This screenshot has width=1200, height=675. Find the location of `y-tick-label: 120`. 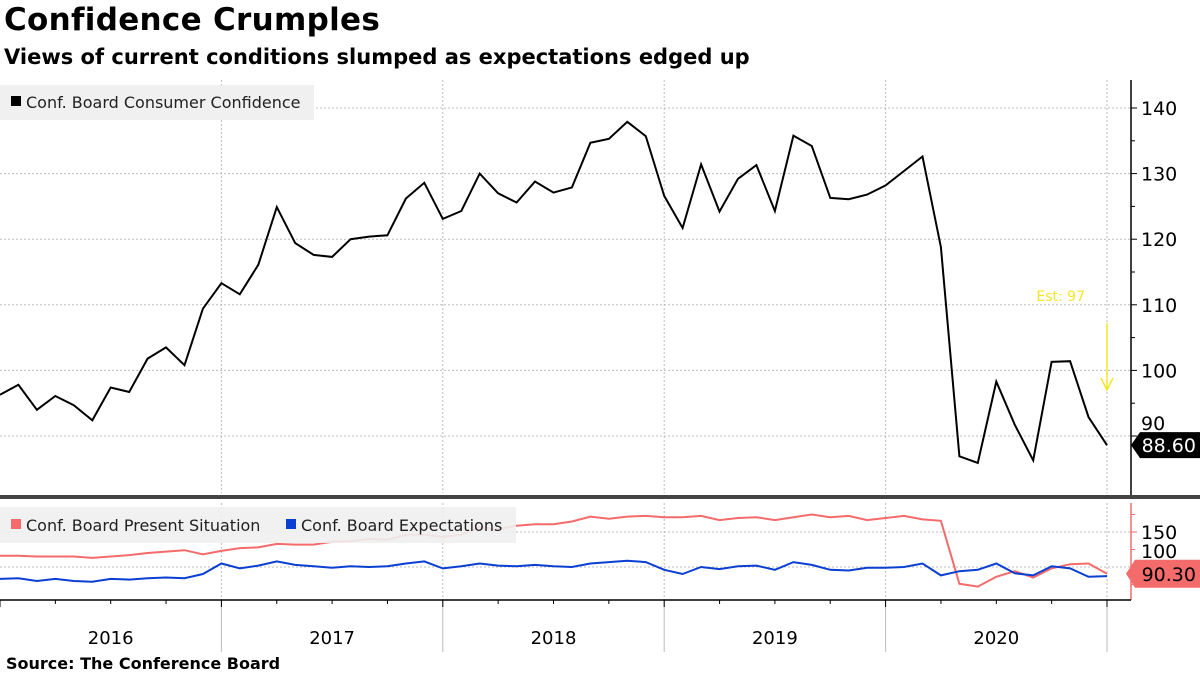

y-tick-label: 120 is located at coordinates (1159, 240).